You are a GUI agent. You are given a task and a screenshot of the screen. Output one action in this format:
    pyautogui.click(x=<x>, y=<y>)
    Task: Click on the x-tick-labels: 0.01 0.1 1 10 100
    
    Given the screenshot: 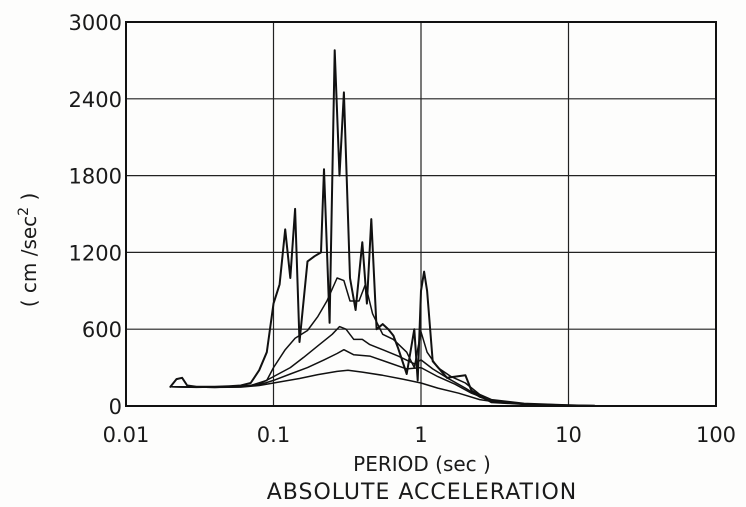 What is the action you would take?
    pyautogui.click(x=419, y=435)
    